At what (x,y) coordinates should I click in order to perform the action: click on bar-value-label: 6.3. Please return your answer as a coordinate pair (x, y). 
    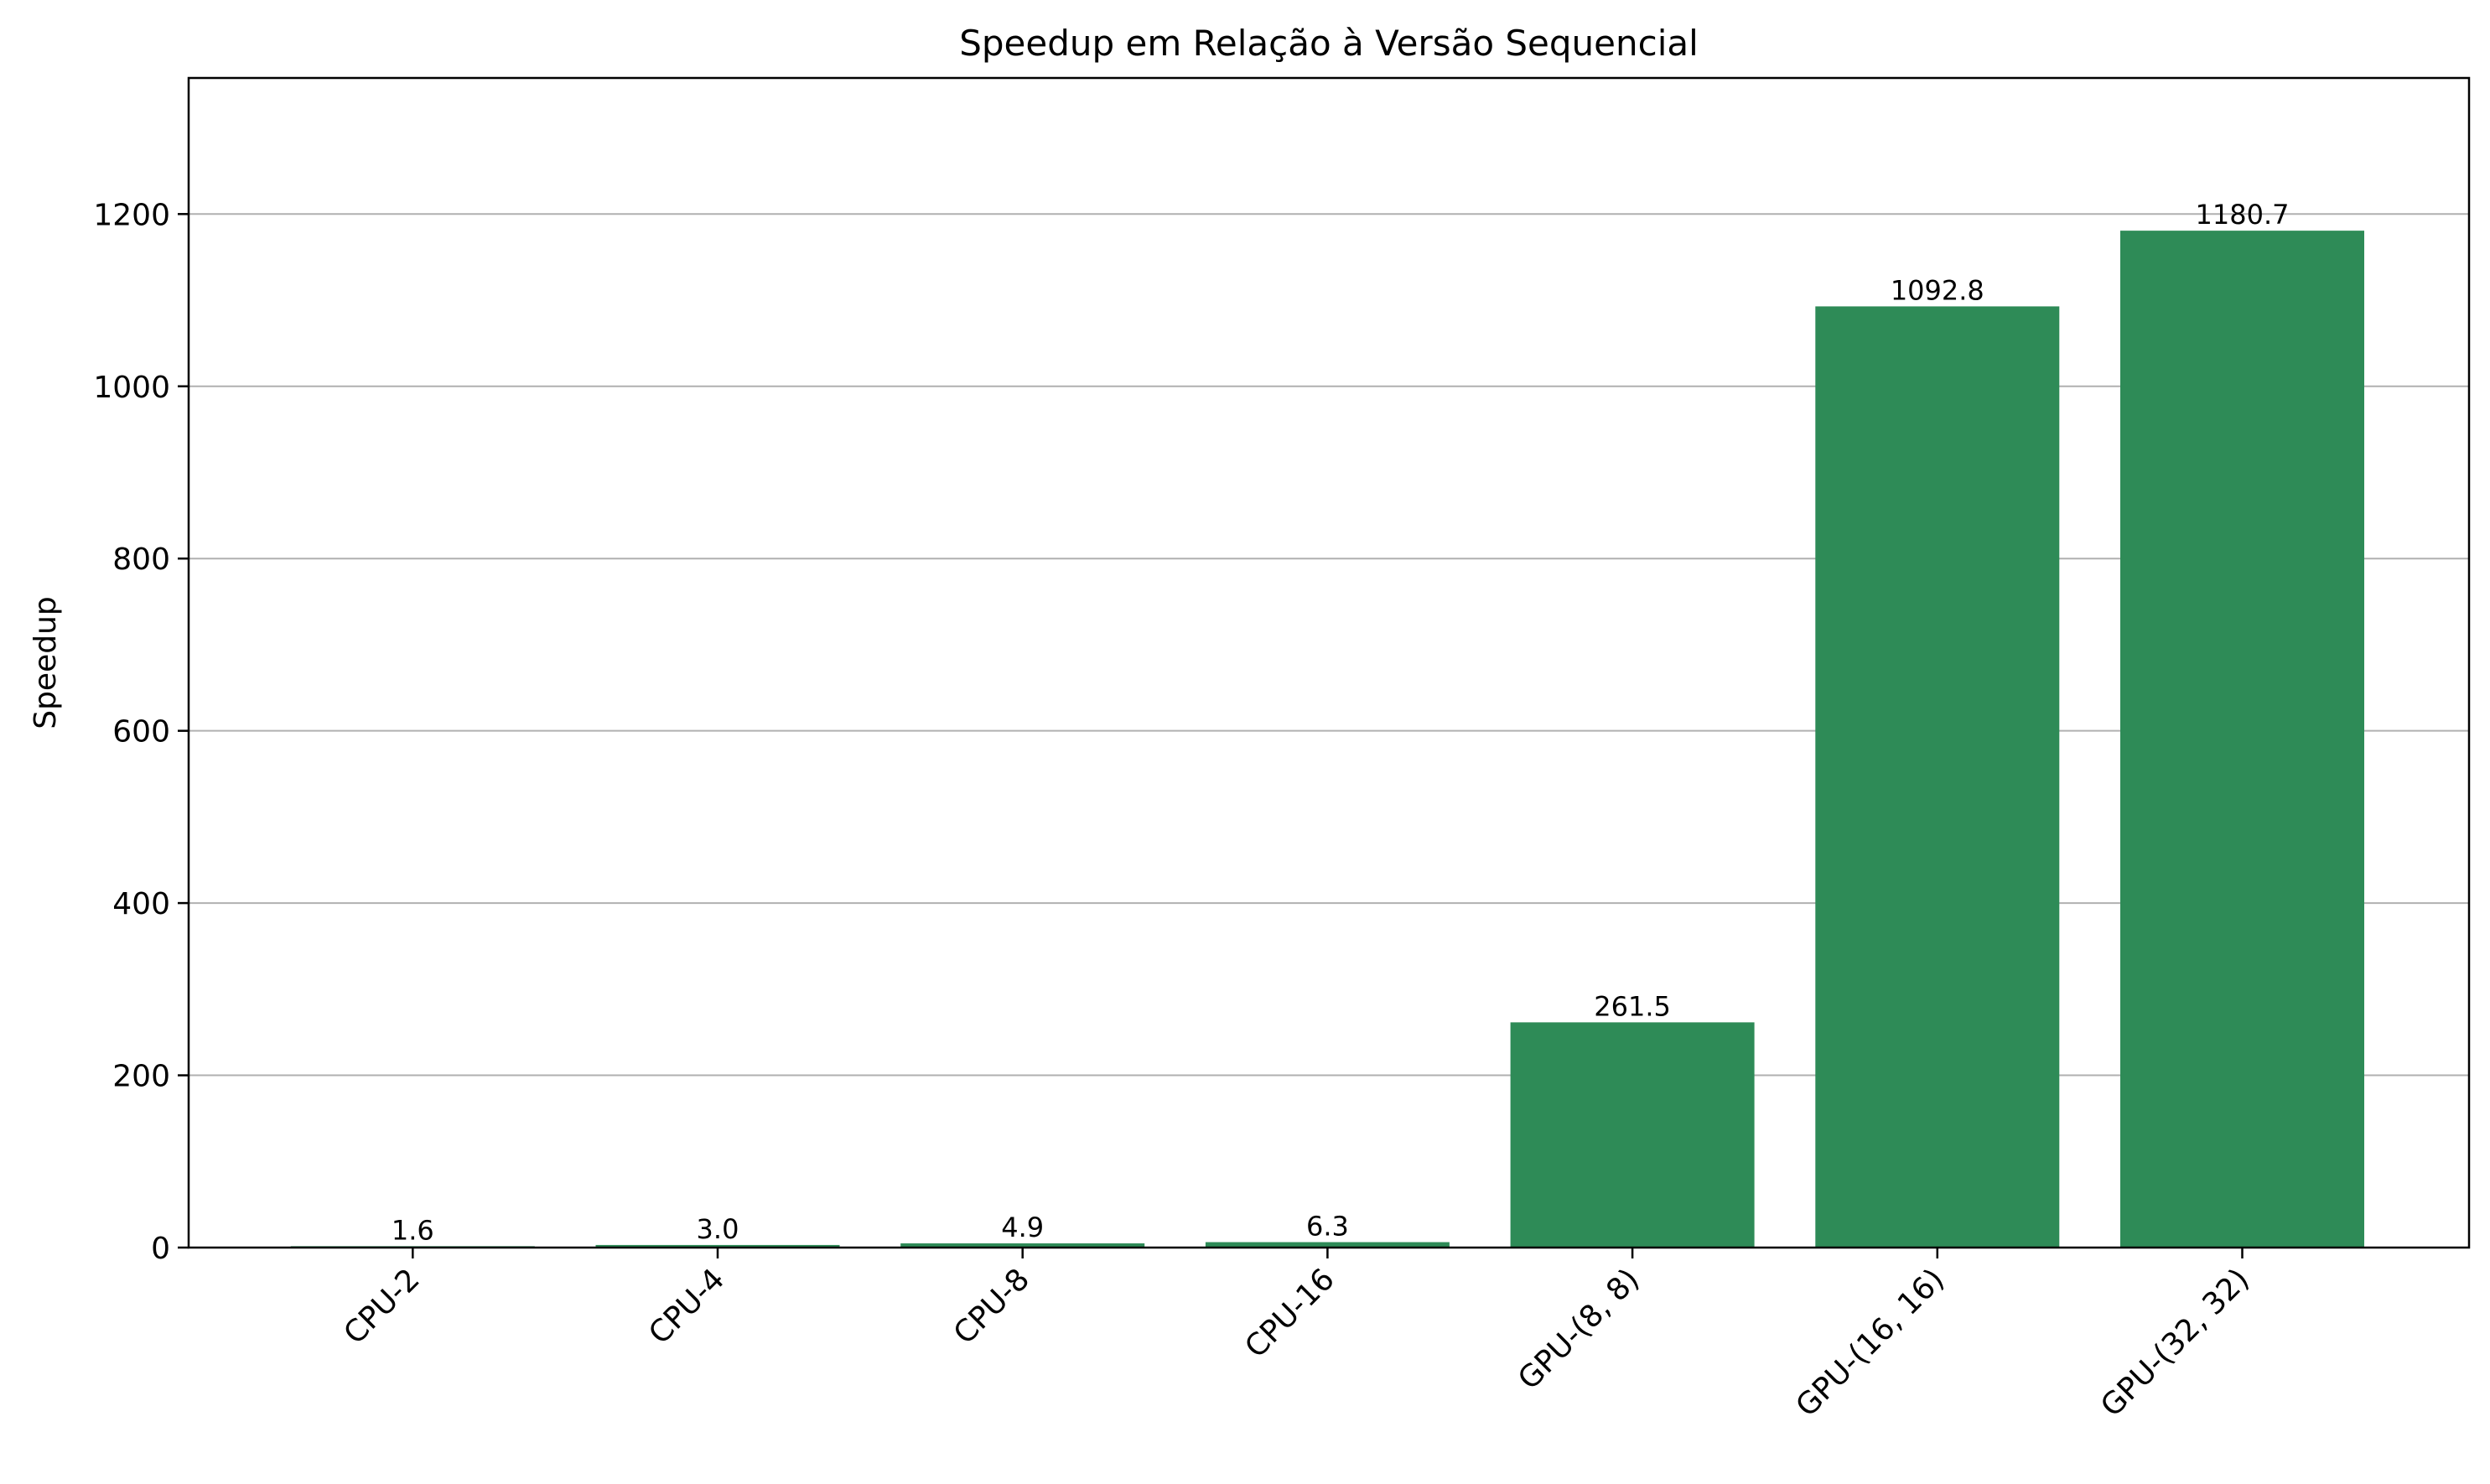
    Looking at the image, I should click on (1327, 1227).